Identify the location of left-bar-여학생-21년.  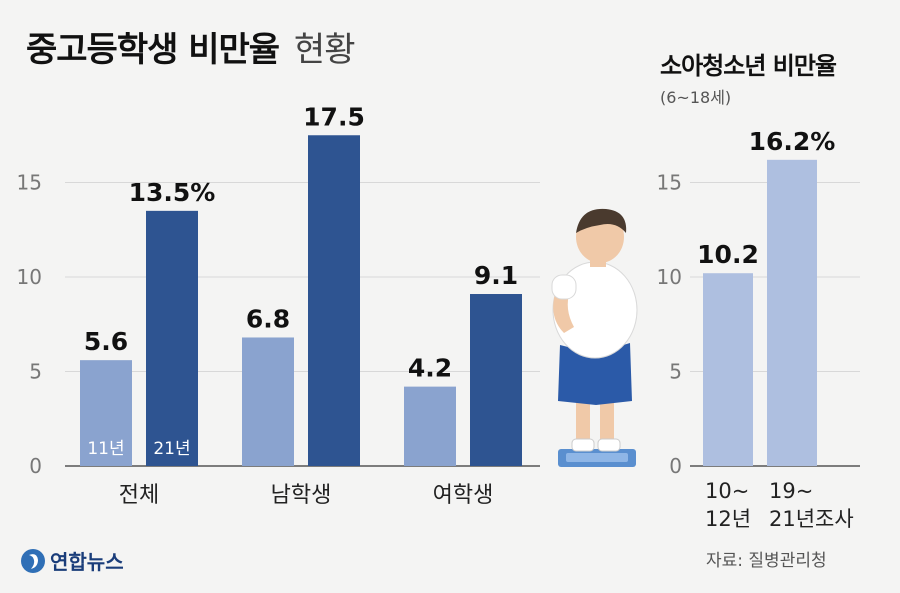
(496, 380).